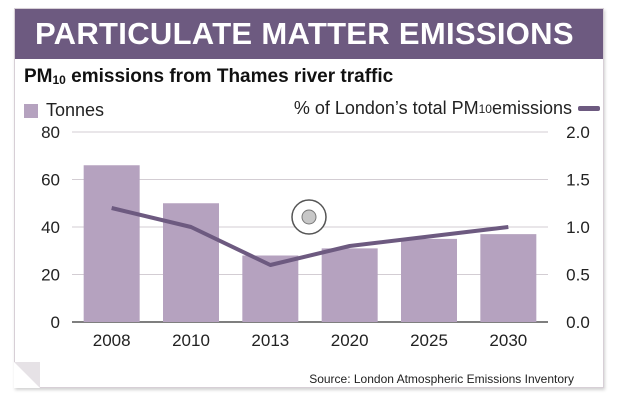 The height and width of the screenshot is (406, 620). What do you see at coordinates (429, 340) in the screenshot?
I see `x-tick-label: 2025` at bounding box center [429, 340].